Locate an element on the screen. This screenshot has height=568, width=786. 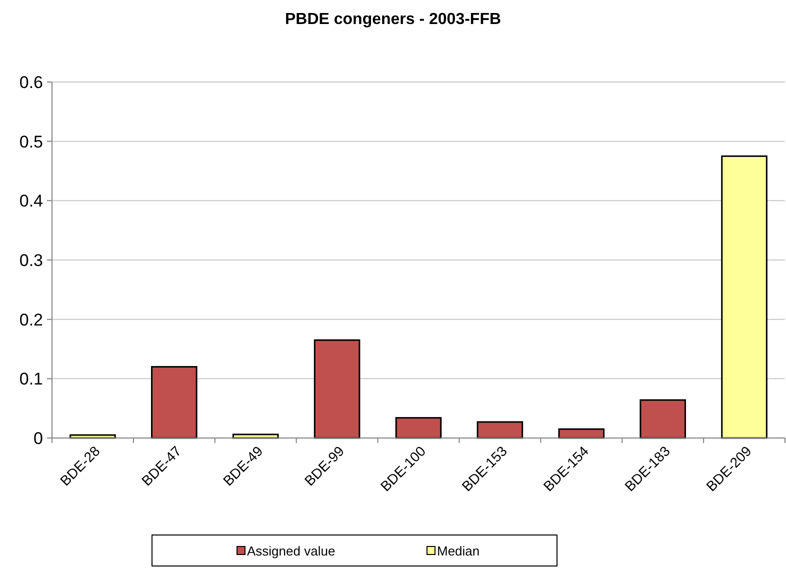
legend-label: Assigned value is located at coordinates (291, 551).